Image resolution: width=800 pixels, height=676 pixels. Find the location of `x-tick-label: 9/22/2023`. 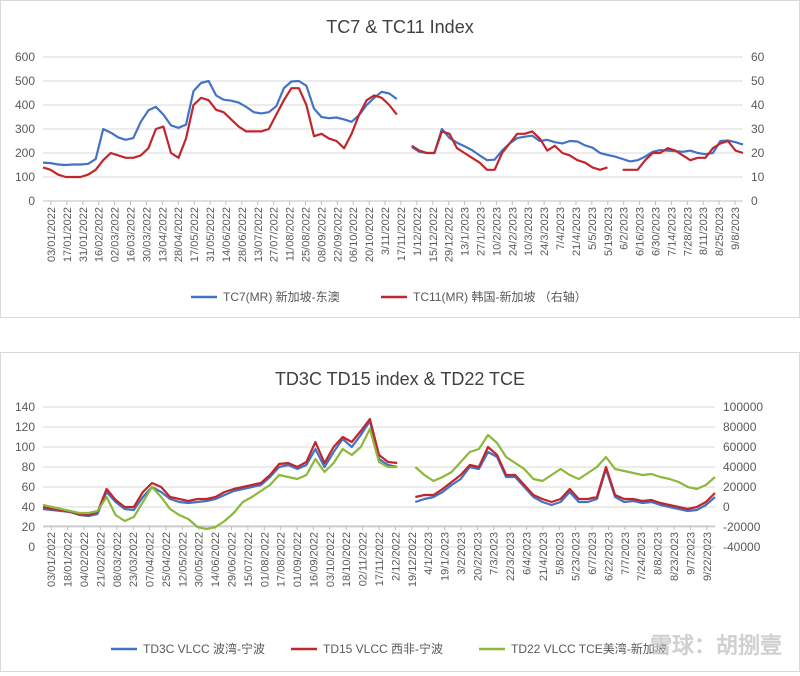

x-tick-label: 9/22/2023 is located at coordinates (708, 556).